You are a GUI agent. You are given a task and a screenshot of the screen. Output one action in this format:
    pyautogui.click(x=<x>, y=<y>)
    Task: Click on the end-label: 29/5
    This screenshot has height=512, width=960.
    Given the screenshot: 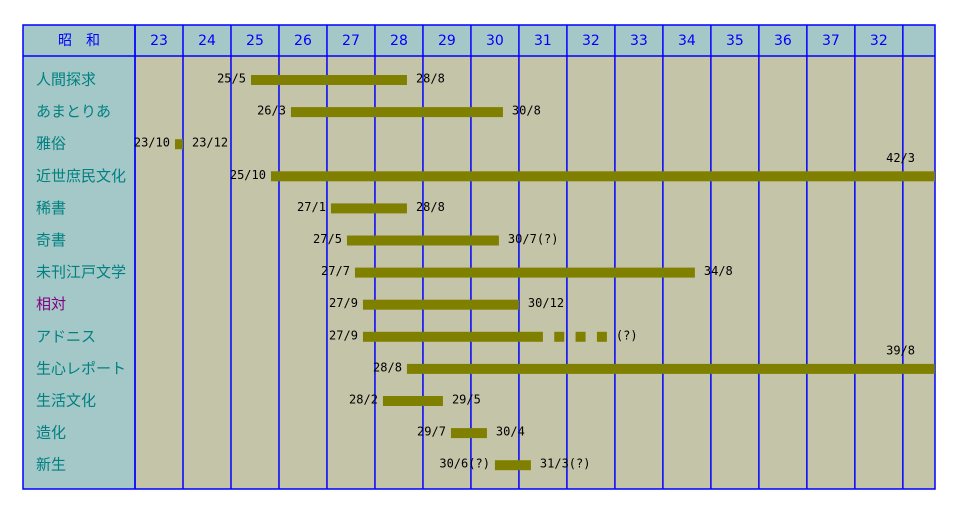 What is the action you would take?
    pyautogui.click(x=466, y=400)
    